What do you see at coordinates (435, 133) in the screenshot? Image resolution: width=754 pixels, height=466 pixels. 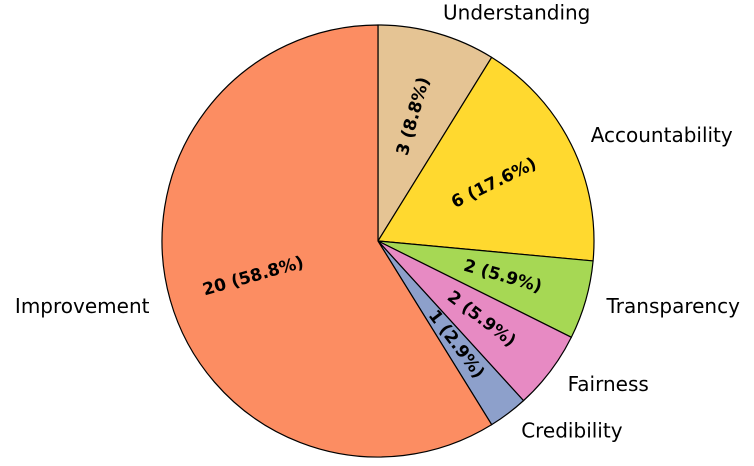 I see `slice-understanding` at bounding box center [435, 133].